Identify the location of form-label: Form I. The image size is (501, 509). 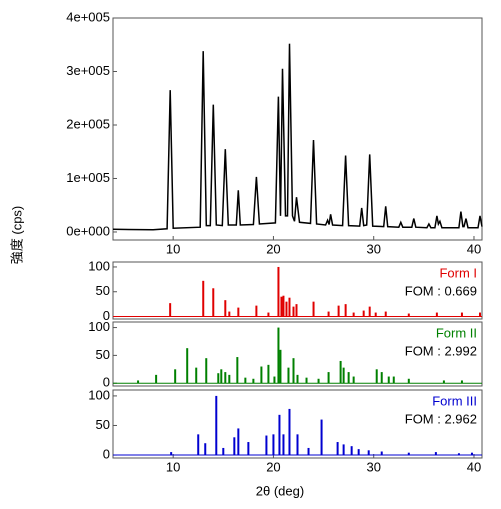
(458, 272).